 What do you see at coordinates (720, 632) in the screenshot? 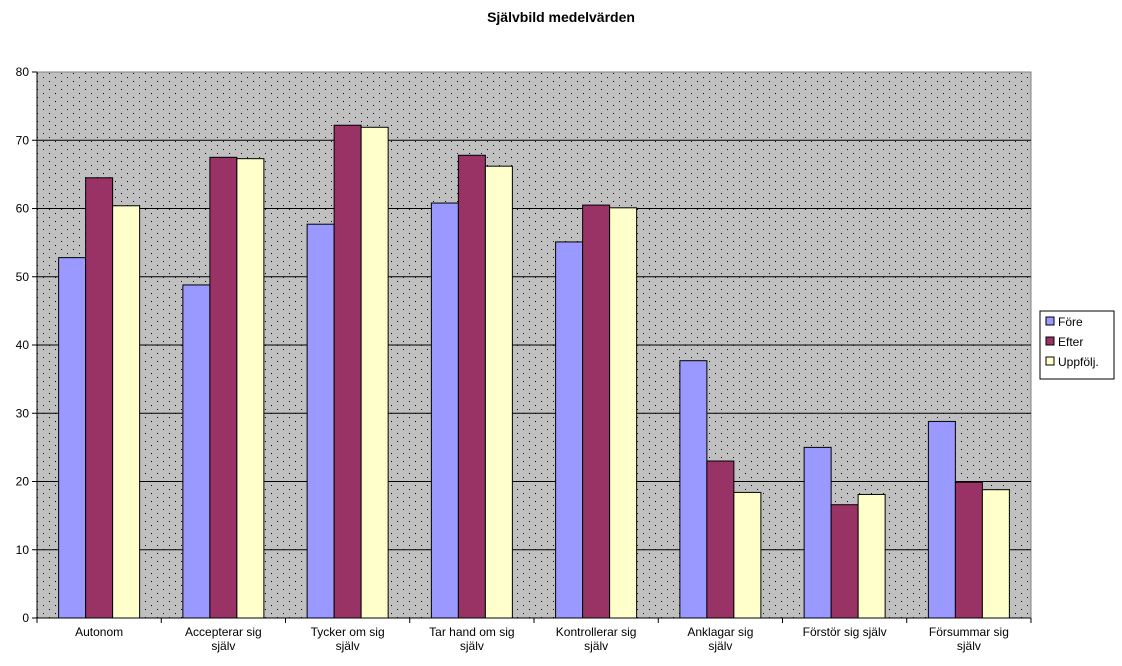
I see `x-tick-label: Anklagar sig` at bounding box center [720, 632].